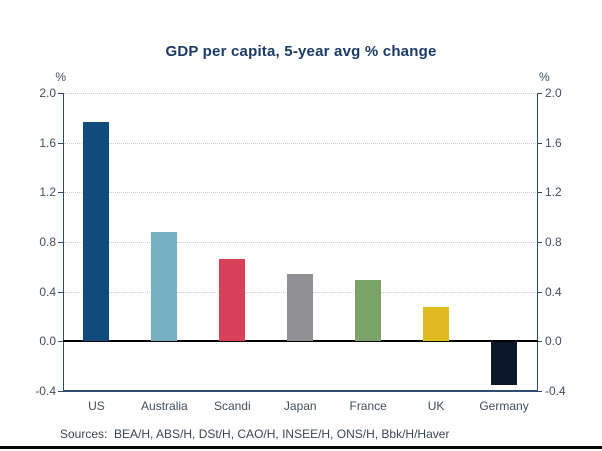 This screenshot has width=602, height=451. Describe the element at coordinates (553, 291) in the screenshot. I see `y-tick-label-right: 0.4` at that location.